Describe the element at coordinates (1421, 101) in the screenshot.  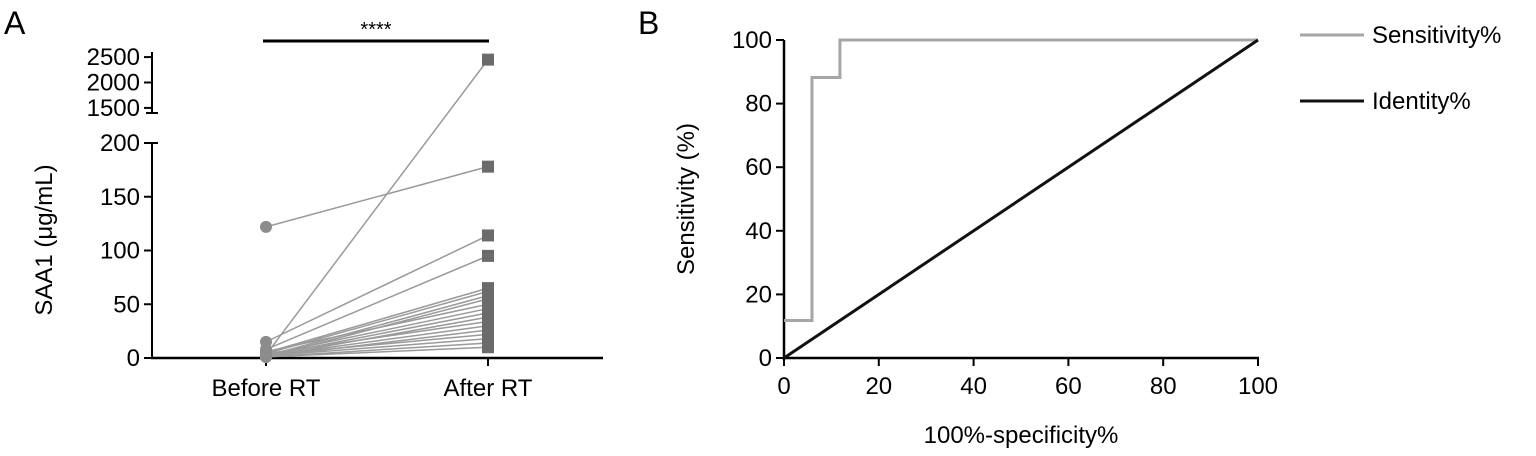
I see `legend-label-identity: Identity%` at that location.